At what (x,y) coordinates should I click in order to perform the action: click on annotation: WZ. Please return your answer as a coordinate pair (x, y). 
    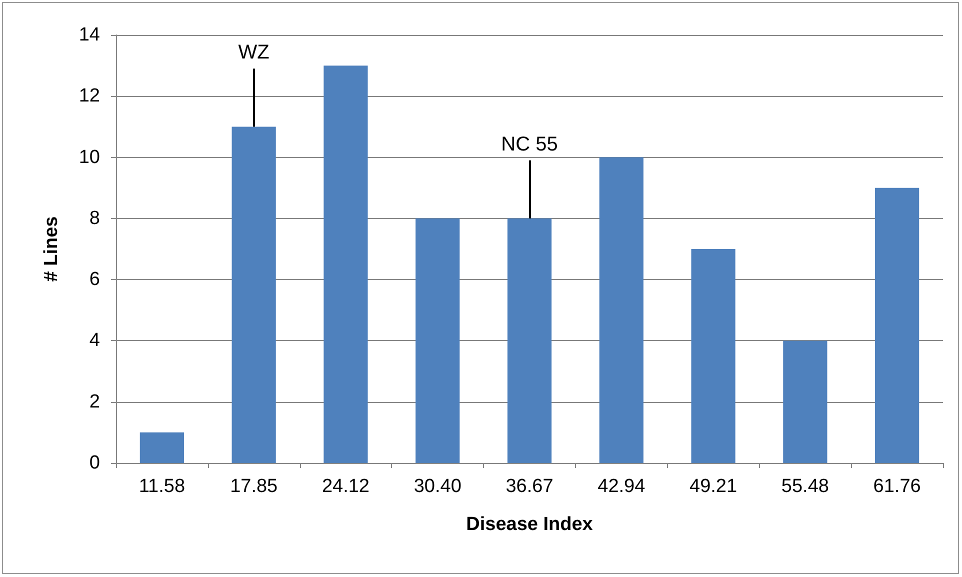
    Looking at the image, I should click on (254, 53).